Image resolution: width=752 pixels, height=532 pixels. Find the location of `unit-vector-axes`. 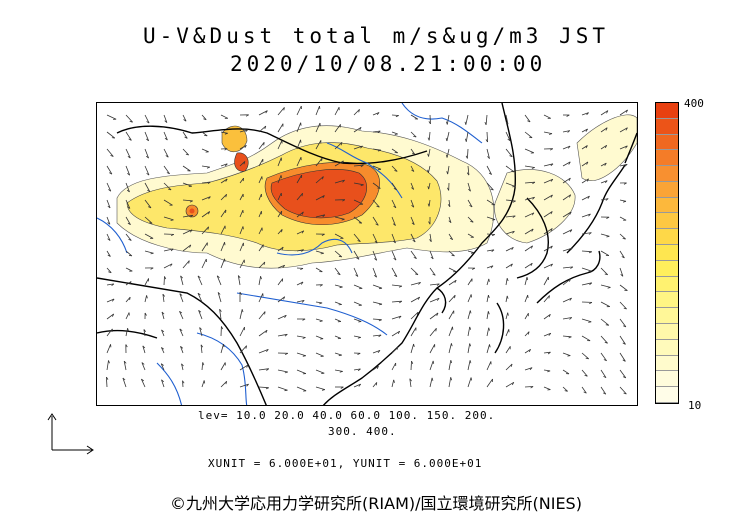

unit-vector-axes is located at coordinates (70, 434).